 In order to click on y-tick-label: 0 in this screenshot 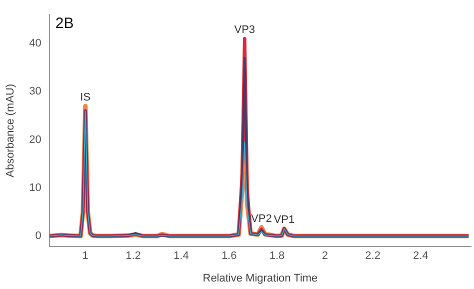, I will do `click(38, 236)`.